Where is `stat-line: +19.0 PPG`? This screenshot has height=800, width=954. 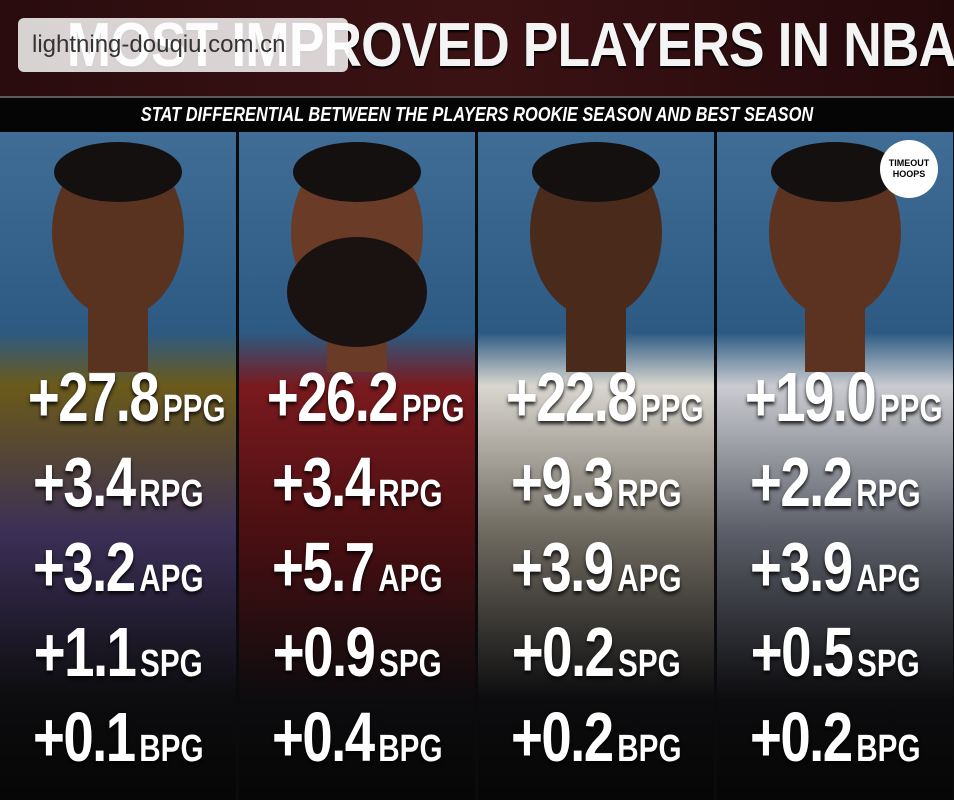 stat-line: +19.0 PPG is located at coordinates (835, 397).